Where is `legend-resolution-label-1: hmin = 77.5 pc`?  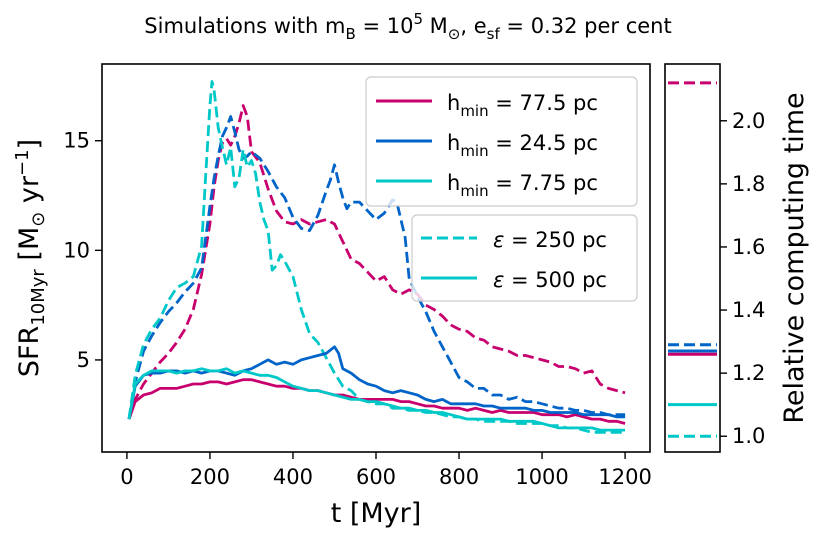
legend-resolution-label-1: hmin = 77.5 pc is located at coordinates (522, 105).